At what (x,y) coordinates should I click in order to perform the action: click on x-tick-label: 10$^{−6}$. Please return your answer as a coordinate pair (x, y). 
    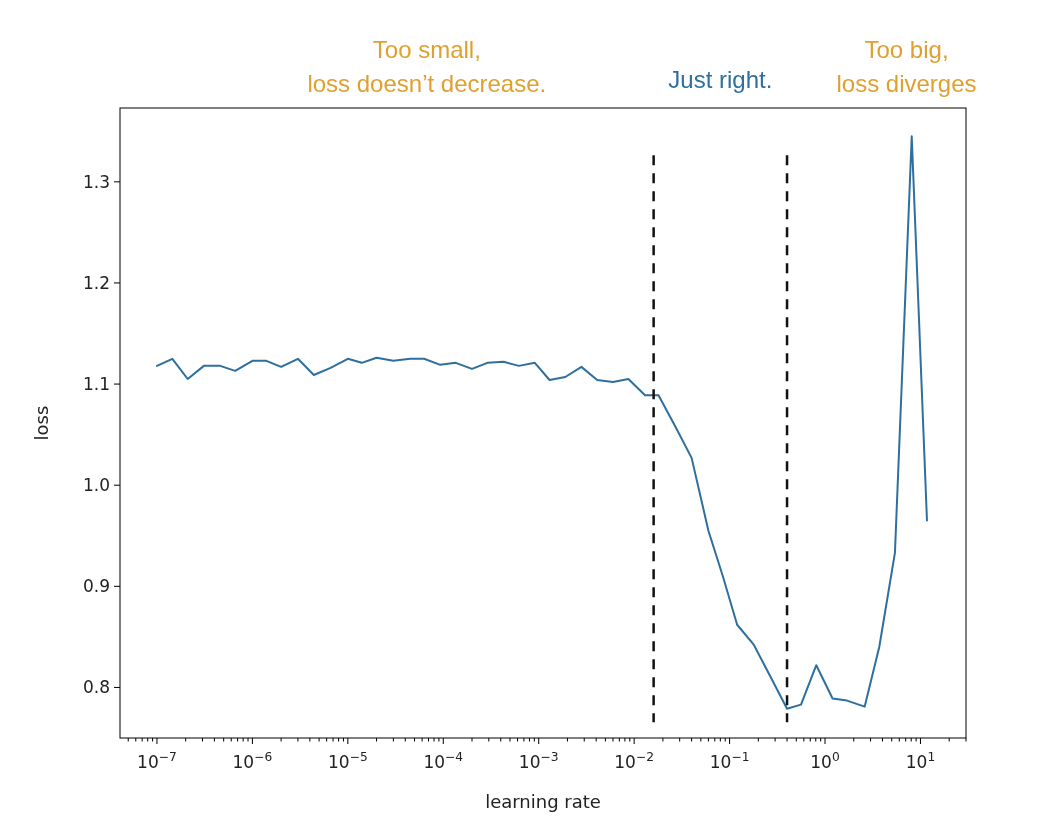
    Looking at the image, I should click on (252, 761).